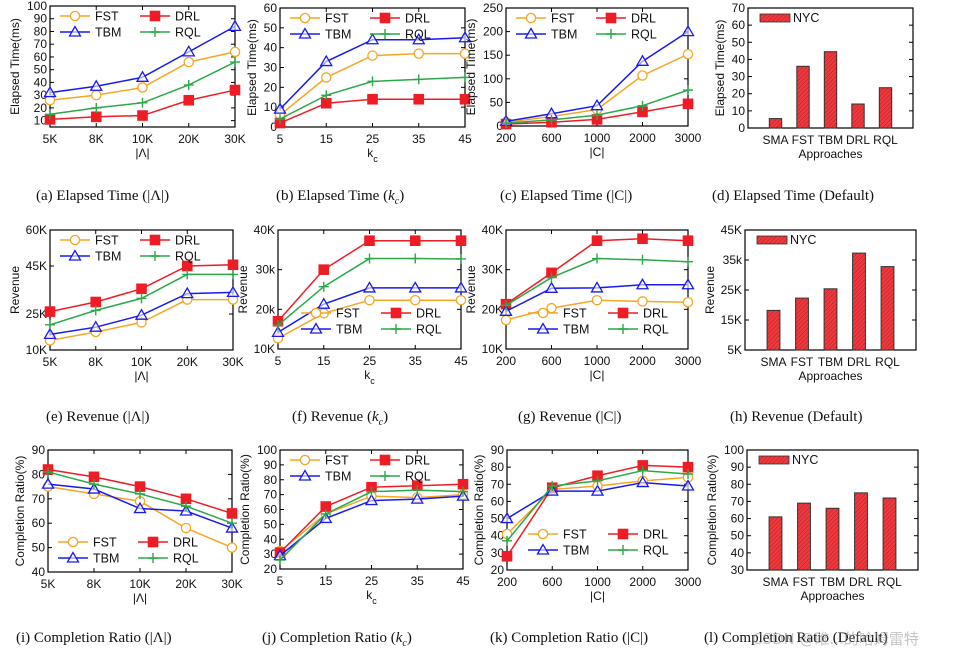 This screenshot has width=960, height=654. What do you see at coordinates (371, 509) in the screenshot?
I see `plot-frame` at bounding box center [371, 509].